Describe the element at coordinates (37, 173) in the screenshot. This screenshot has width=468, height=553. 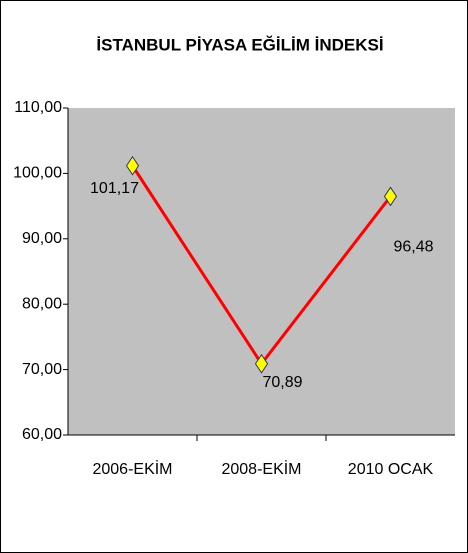
I see `y-tick-label: 100,00` at that location.